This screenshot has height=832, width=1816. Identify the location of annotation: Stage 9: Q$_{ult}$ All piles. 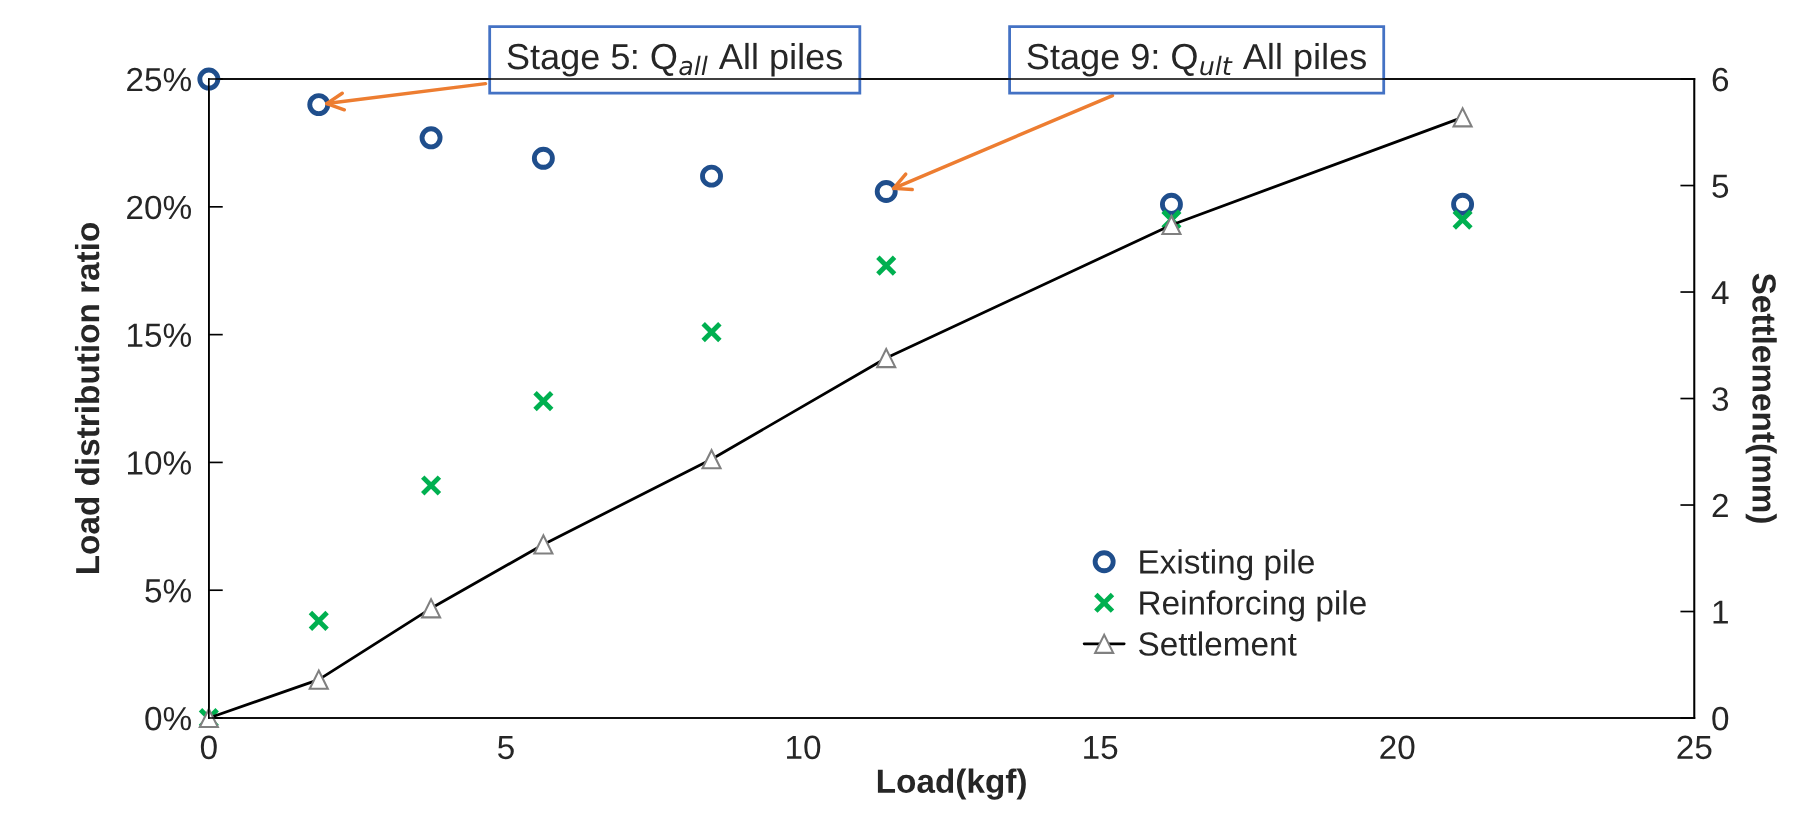
(1196, 59).